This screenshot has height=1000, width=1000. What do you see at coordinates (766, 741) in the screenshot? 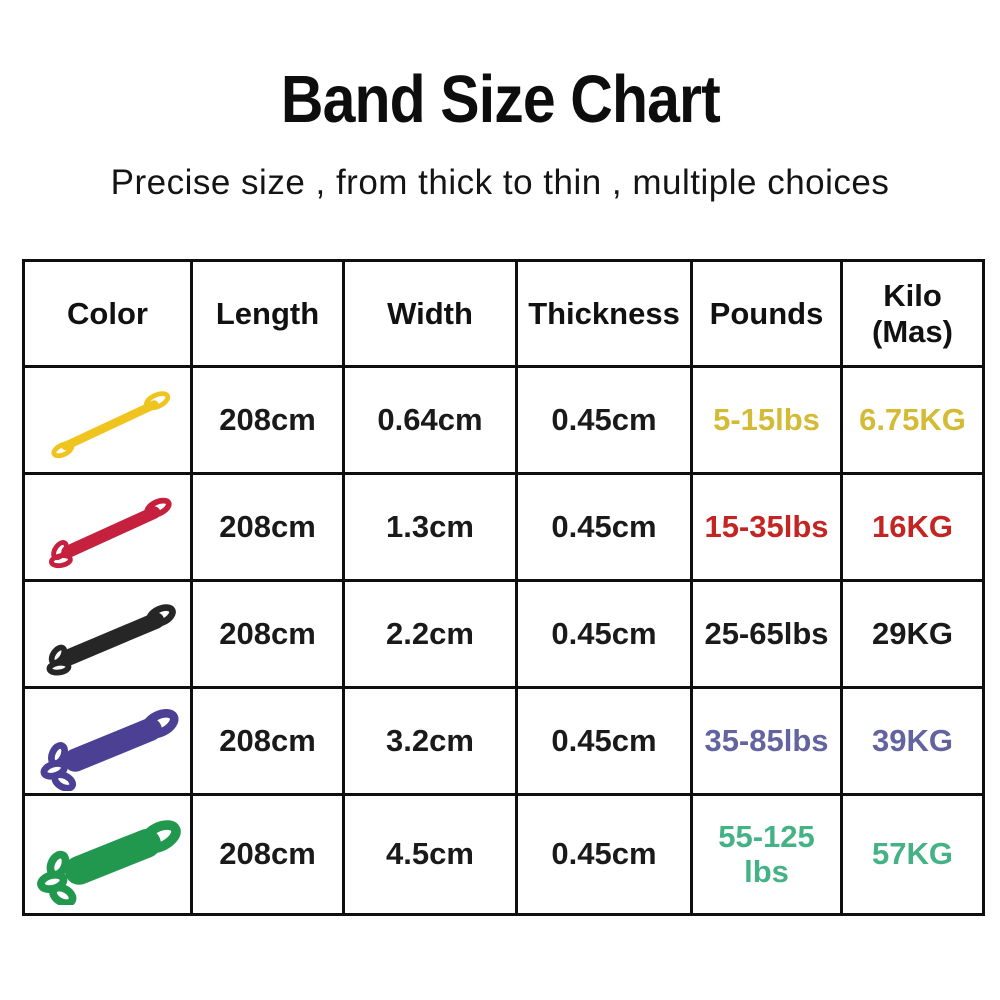
I see `pounds-cell: 35-85lbs` at bounding box center [766, 741].